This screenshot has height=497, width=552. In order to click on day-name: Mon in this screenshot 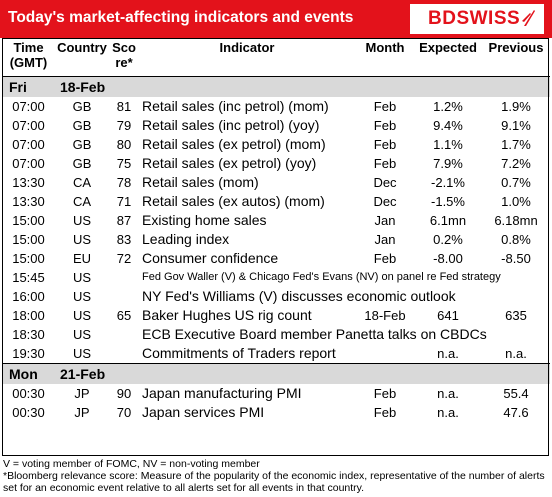, I will do `click(28, 373)`.